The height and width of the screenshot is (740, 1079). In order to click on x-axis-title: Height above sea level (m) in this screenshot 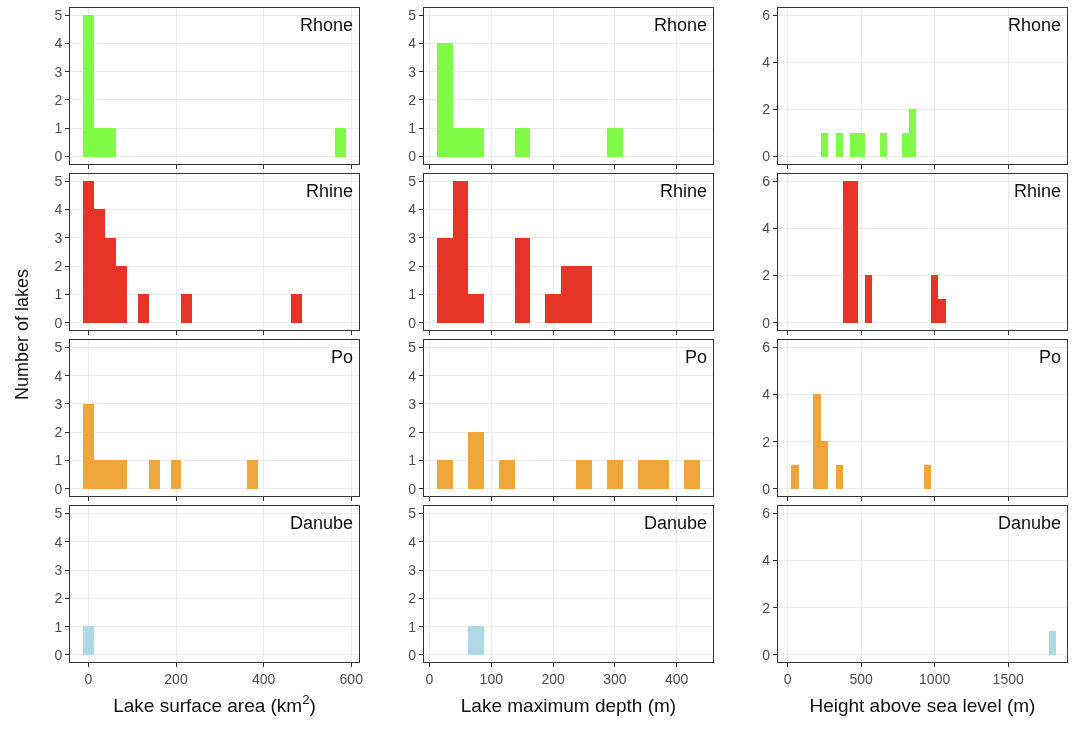, I will do `click(922, 705)`.